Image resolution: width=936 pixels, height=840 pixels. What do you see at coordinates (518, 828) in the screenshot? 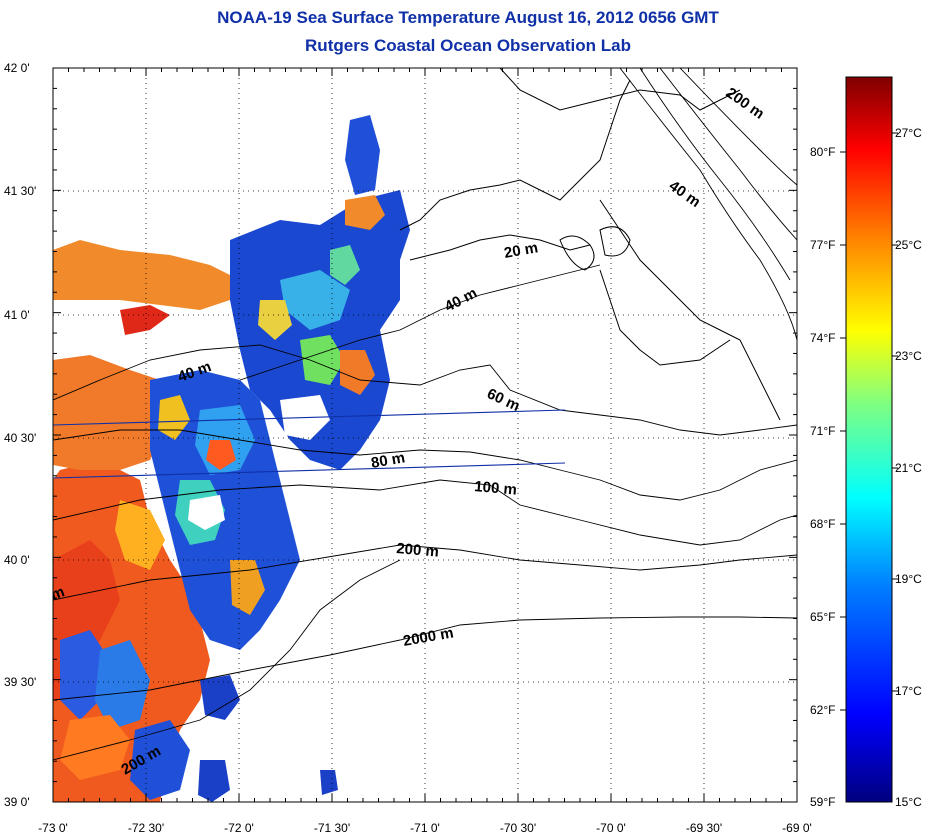
I see `lon-label: -70 30'` at bounding box center [518, 828].